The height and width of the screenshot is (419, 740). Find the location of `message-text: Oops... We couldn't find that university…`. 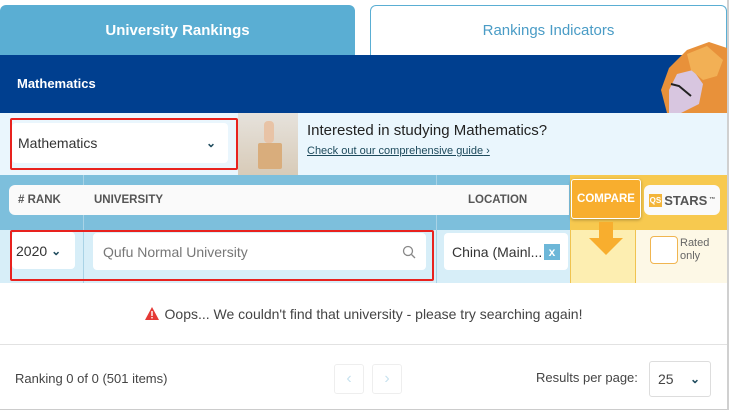

message-text: Oops... We couldn't find that university… is located at coordinates (373, 313).